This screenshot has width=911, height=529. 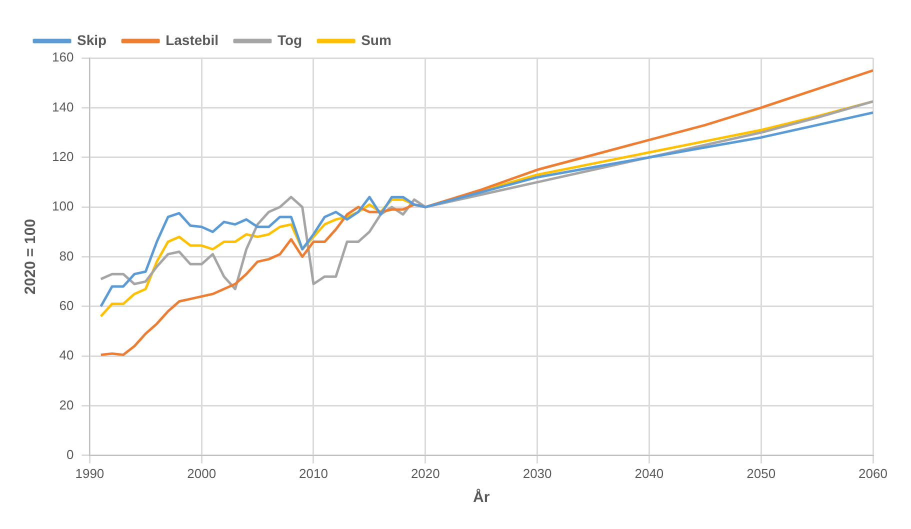 I want to click on y-tick-label: 40, so click(x=66, y=355).